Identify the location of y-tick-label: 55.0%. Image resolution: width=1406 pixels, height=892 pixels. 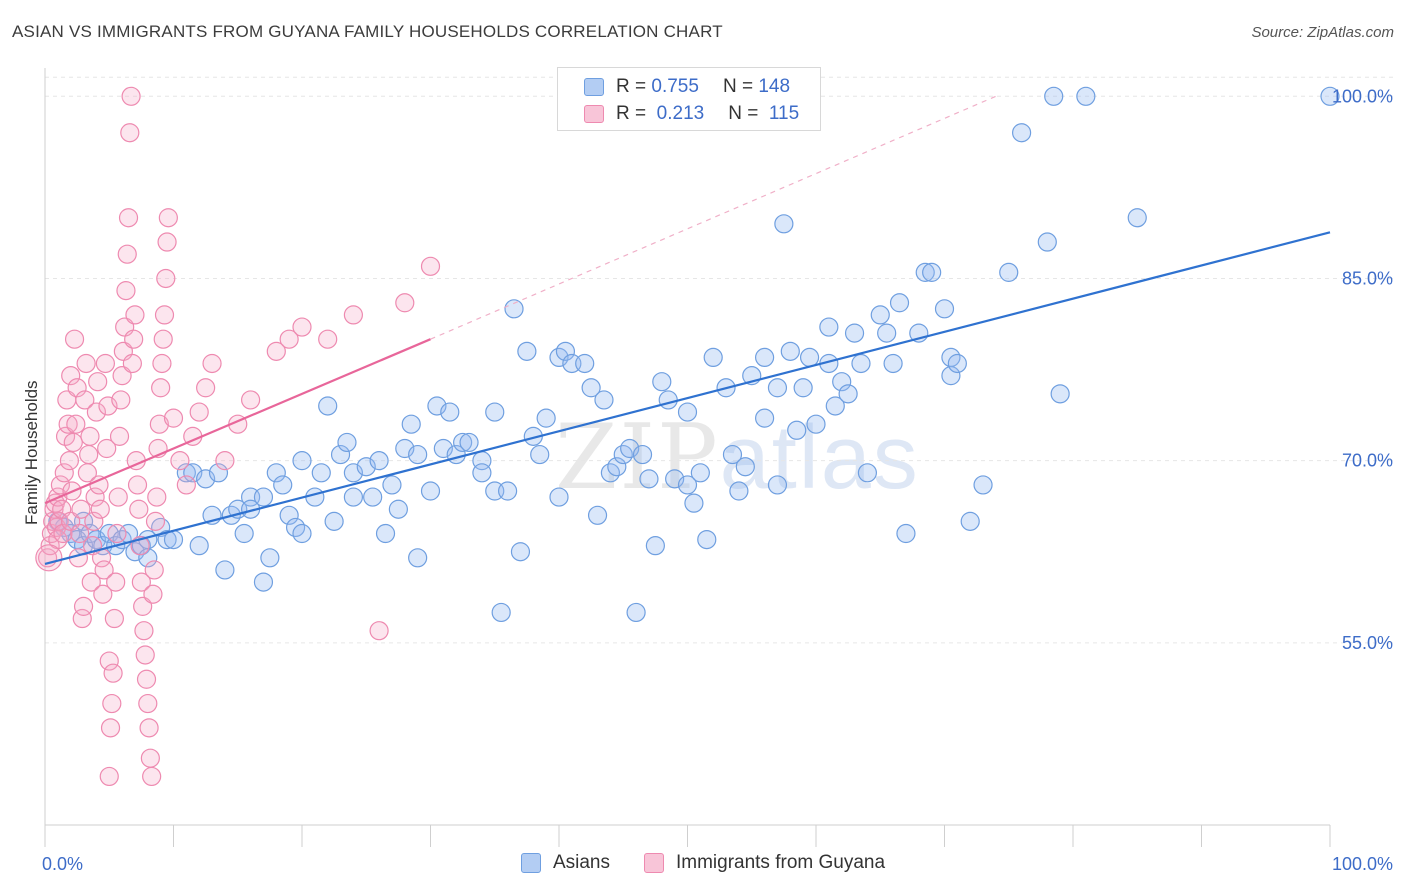
(1367, 643).